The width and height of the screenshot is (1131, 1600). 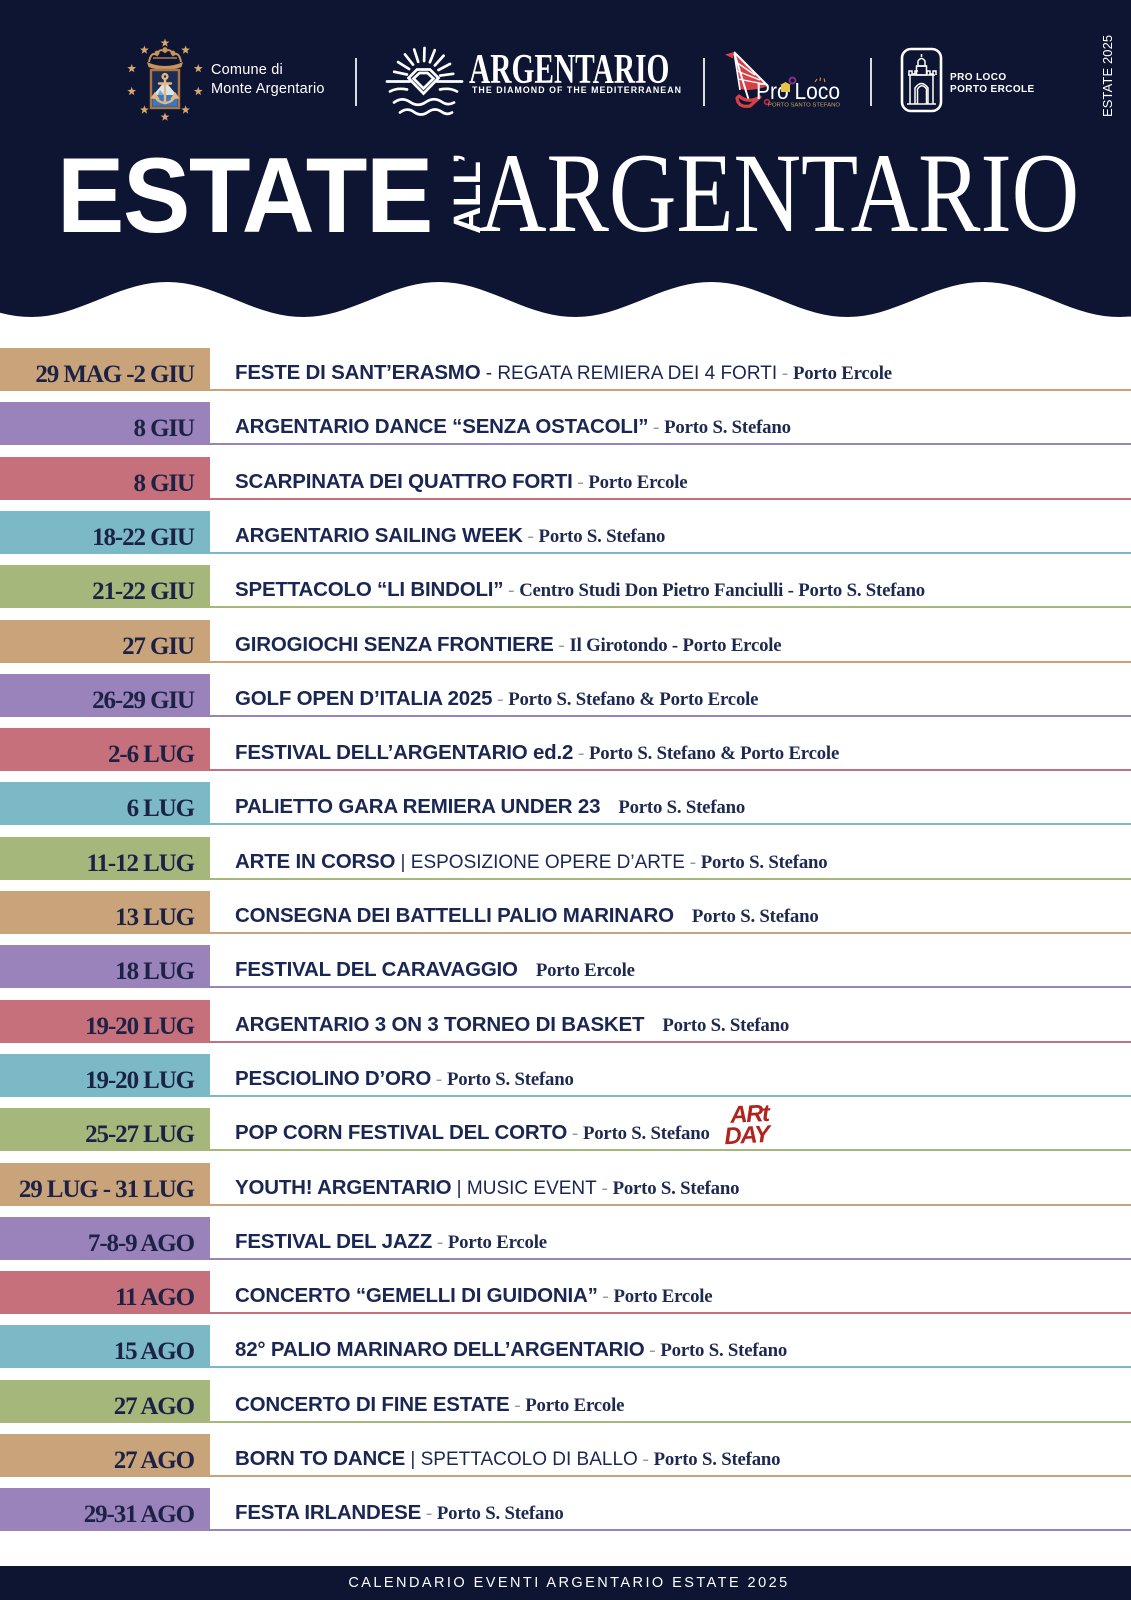 I want to click on svg-text: Pro Loco, so click(x=798, y=91).